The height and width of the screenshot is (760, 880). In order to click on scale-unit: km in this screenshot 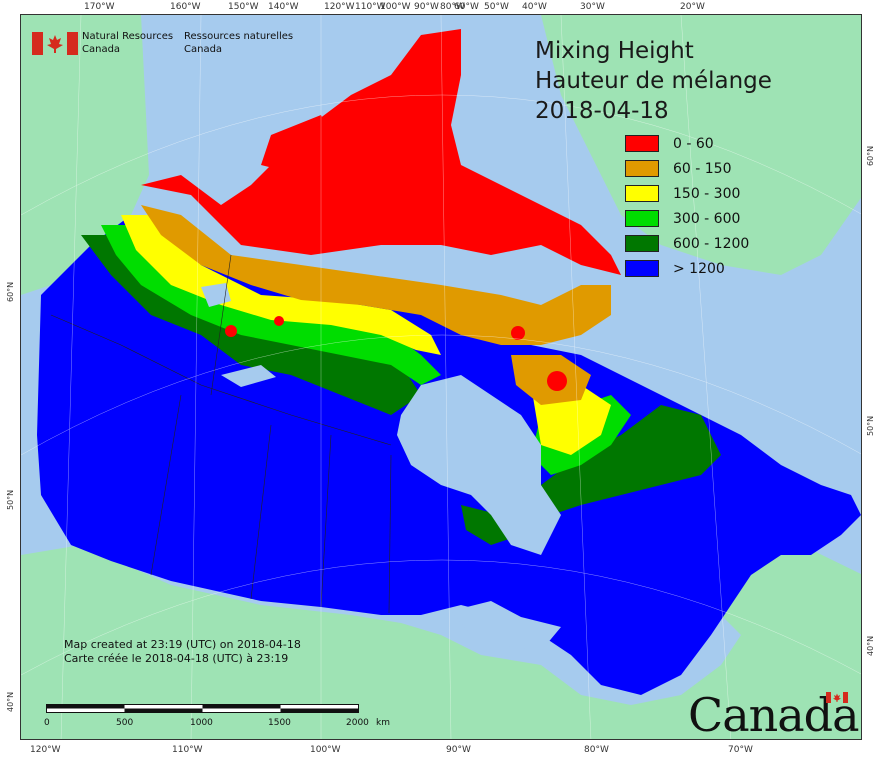, I will do `click(383, 723)`.